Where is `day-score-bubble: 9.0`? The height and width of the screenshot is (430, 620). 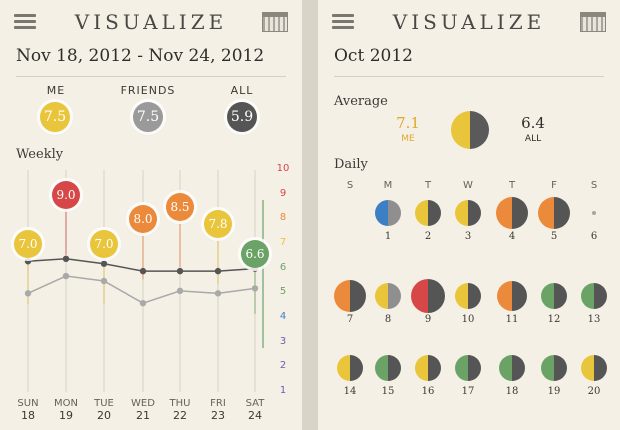 day-score-bubble: 9.0 is located at coordinates (66, 194).